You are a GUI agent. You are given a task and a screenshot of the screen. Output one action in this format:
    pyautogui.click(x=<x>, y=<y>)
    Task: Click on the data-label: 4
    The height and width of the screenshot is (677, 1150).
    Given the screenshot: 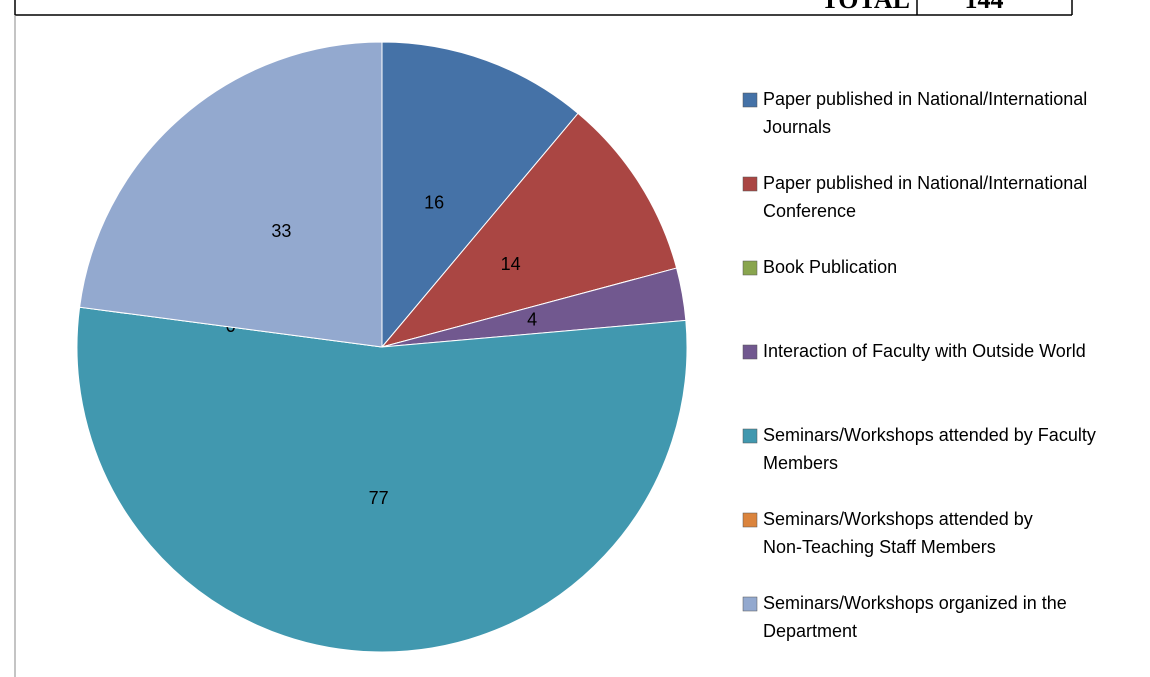 What is the action you would take?
    pyautogui.click(x=532, y=319)
    